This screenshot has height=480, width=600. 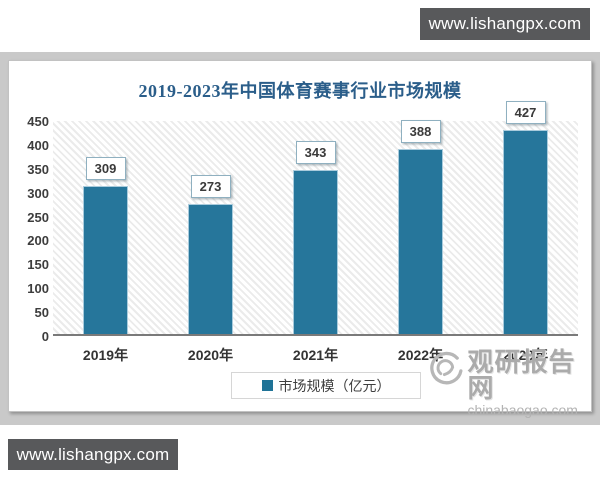 I want to click on bar-2021年, so click(x=315, y=252).